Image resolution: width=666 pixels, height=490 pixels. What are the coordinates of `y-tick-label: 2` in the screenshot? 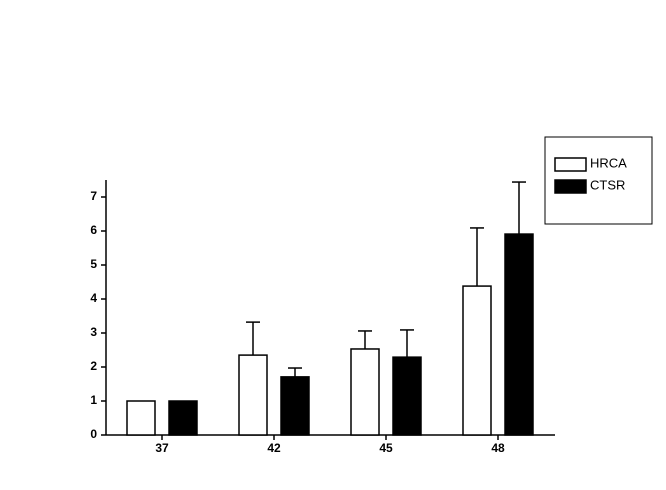 It's located at (93, 366).